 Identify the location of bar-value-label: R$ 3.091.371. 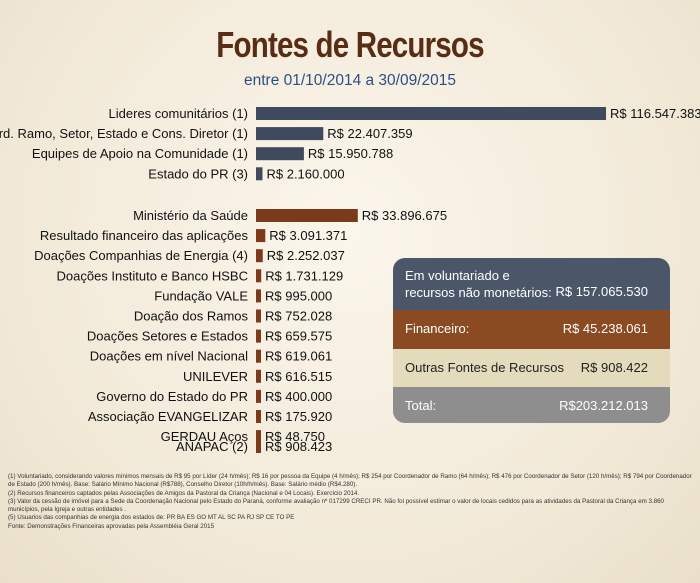
(308, 235).